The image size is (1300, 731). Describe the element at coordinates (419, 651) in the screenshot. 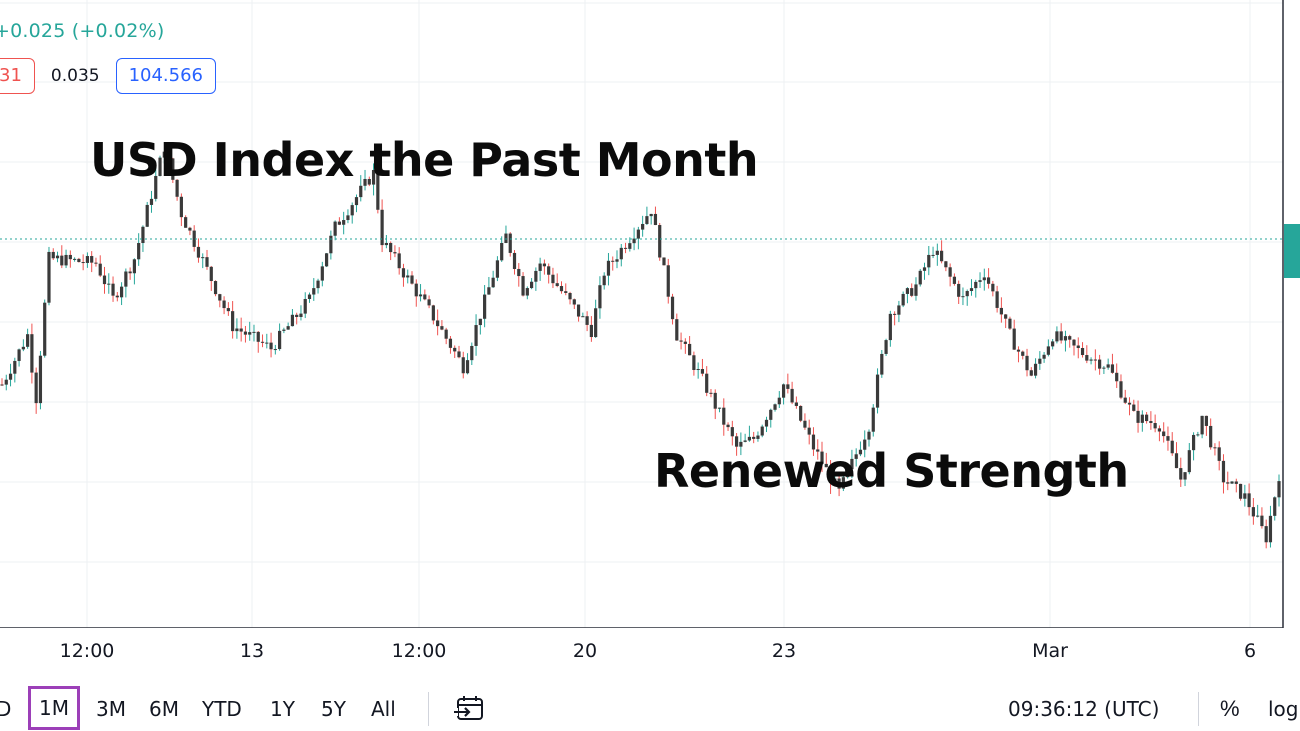

I see `x-tick-label: 12:00` at that location.